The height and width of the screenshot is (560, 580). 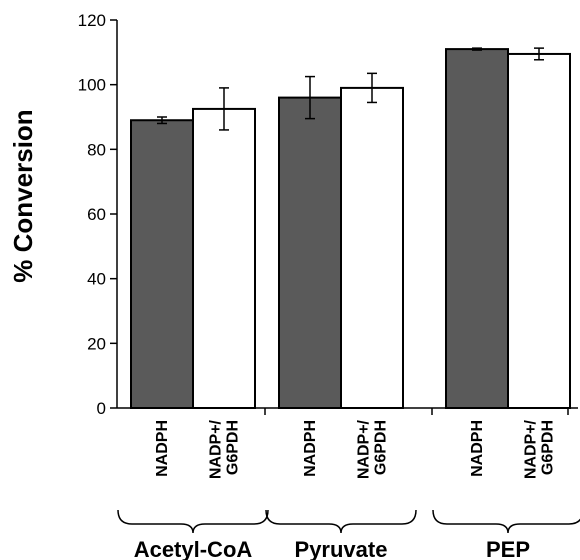 What do you see at coordinates (341, 548) in the screenshot?
I see `group-label: Pyruvate` at bounding box center [341, 548].